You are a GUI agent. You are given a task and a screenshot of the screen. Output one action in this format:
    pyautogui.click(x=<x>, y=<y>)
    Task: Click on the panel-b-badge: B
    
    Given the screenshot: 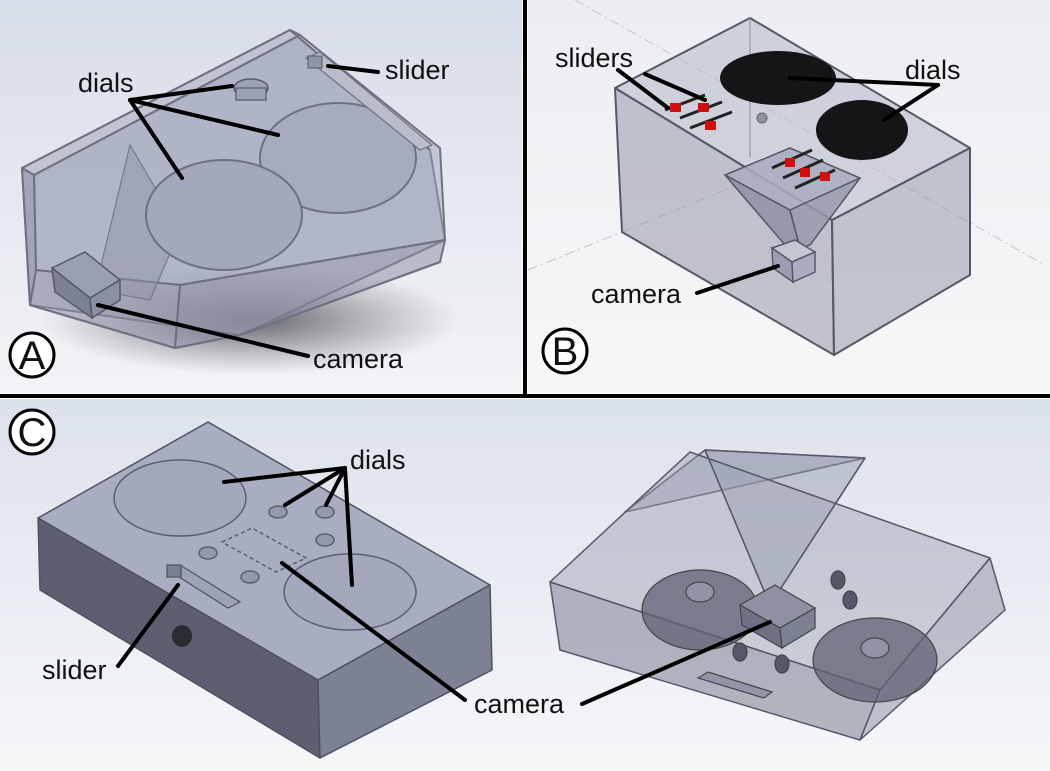 What is the action you would take?
    pyautogui.click(x=565, y=352)
    